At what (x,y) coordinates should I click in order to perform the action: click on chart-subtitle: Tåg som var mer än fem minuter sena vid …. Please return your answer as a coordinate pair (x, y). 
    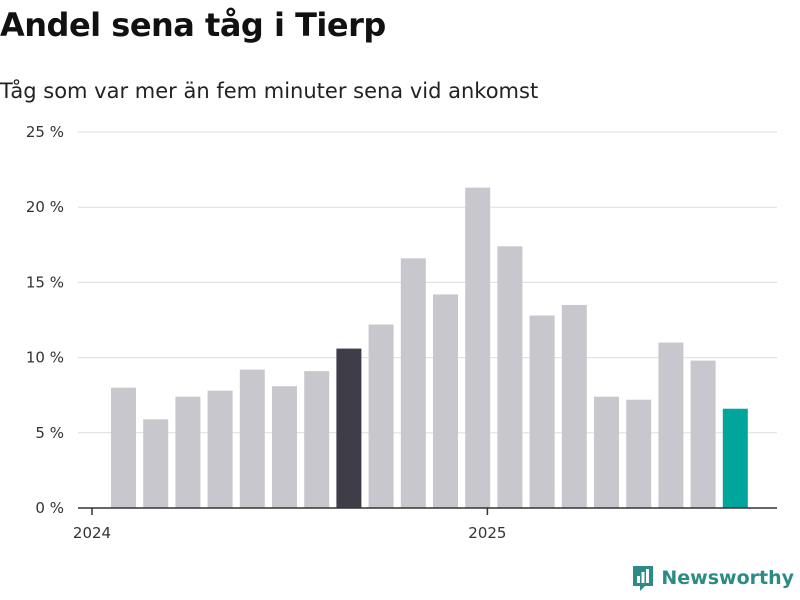
    Looking at the image, I should click on (269, 91).